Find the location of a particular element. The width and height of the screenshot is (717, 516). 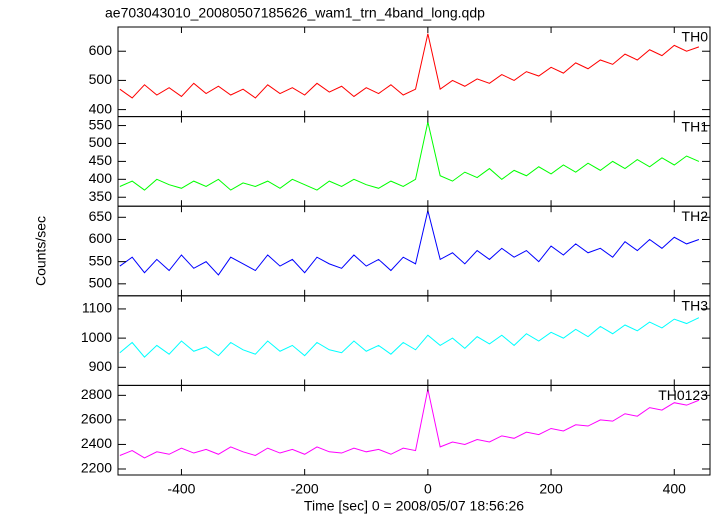

y-tick-label: 900 is located at coordinates (101, 366).